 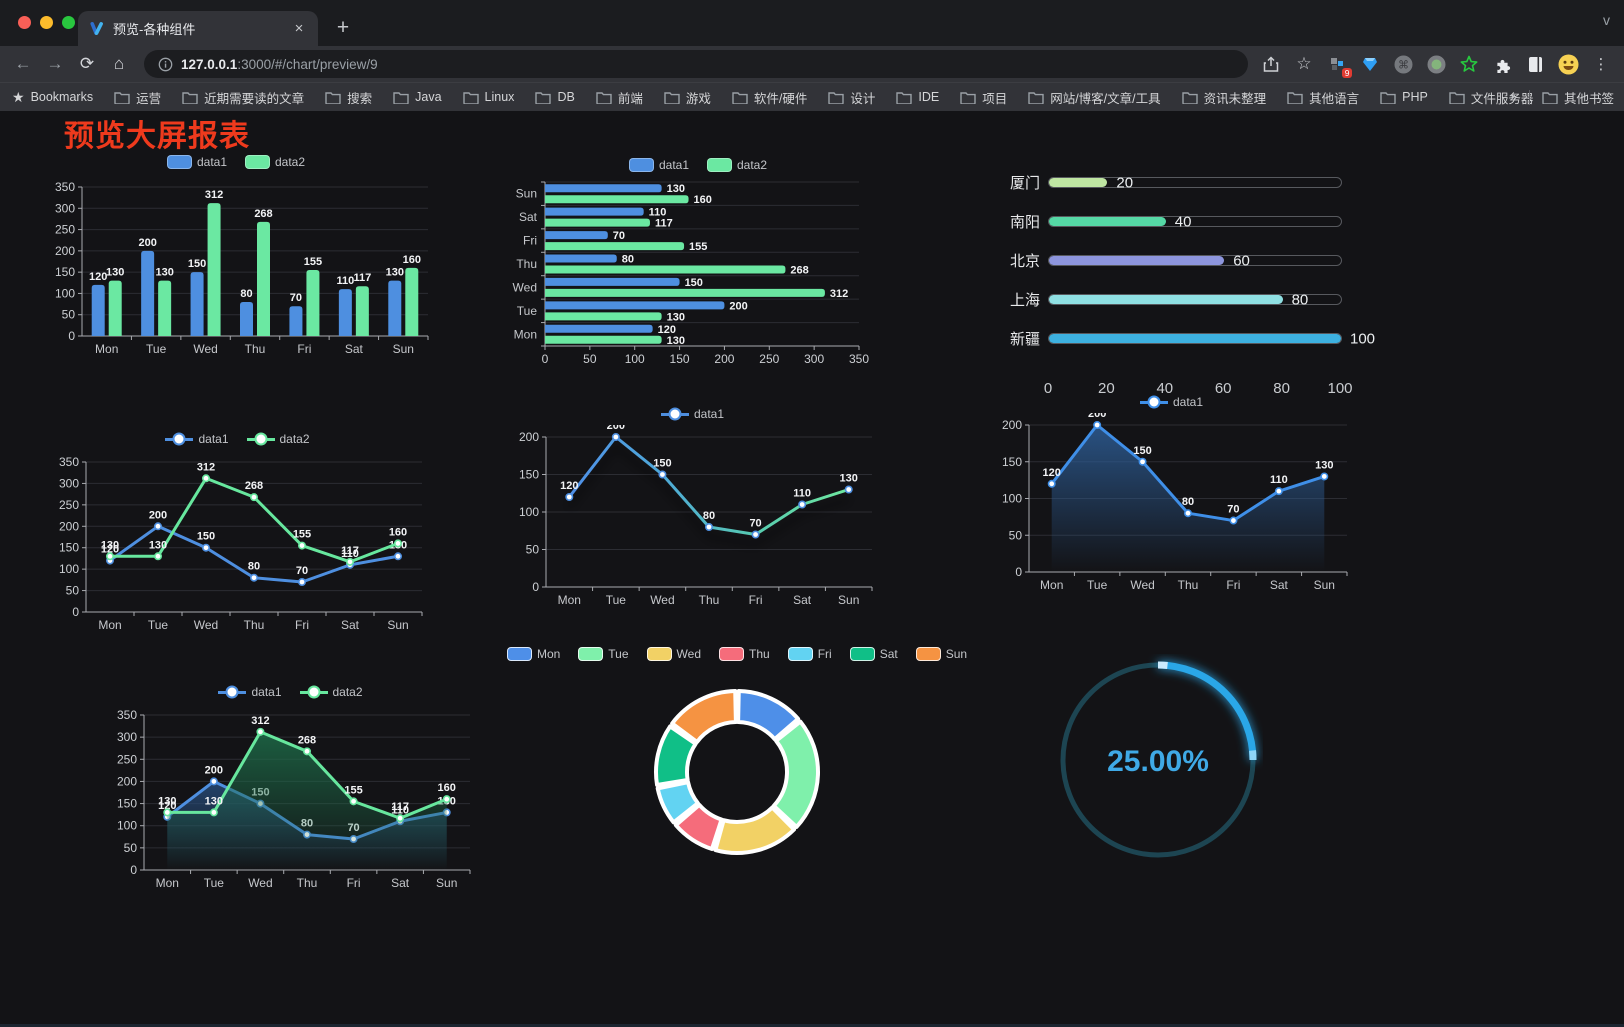 What do you see at coordinates (348, 97) in the screenshot?
I see `bookmark-item: 搜索` at bounding box center [348, 97].